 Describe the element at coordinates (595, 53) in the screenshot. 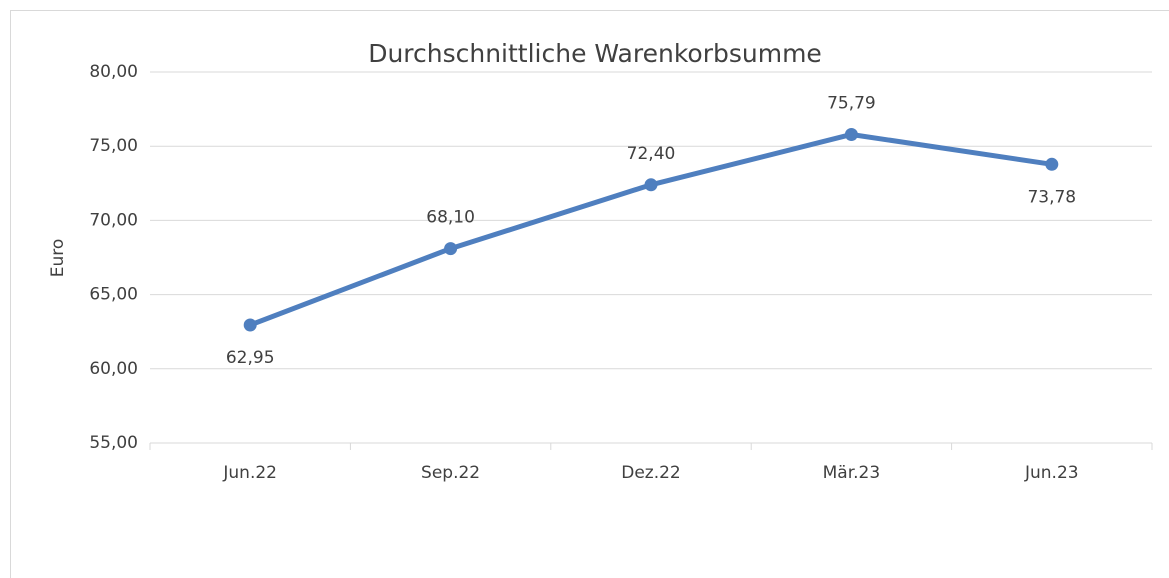

I see `chart-title: Durchschnittliche Warenkorbsumme` at that location.